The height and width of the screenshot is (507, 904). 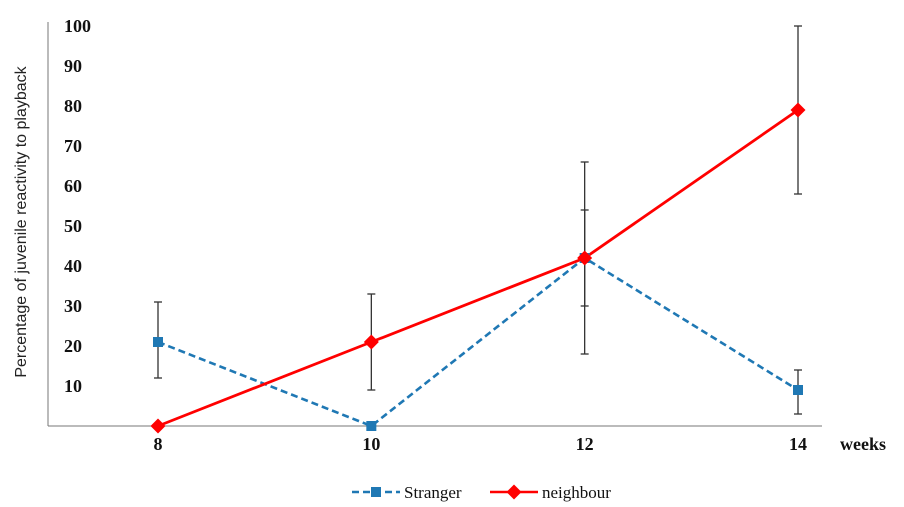 I want to click on x-tick-label: 14, so click(x=798, y=444).